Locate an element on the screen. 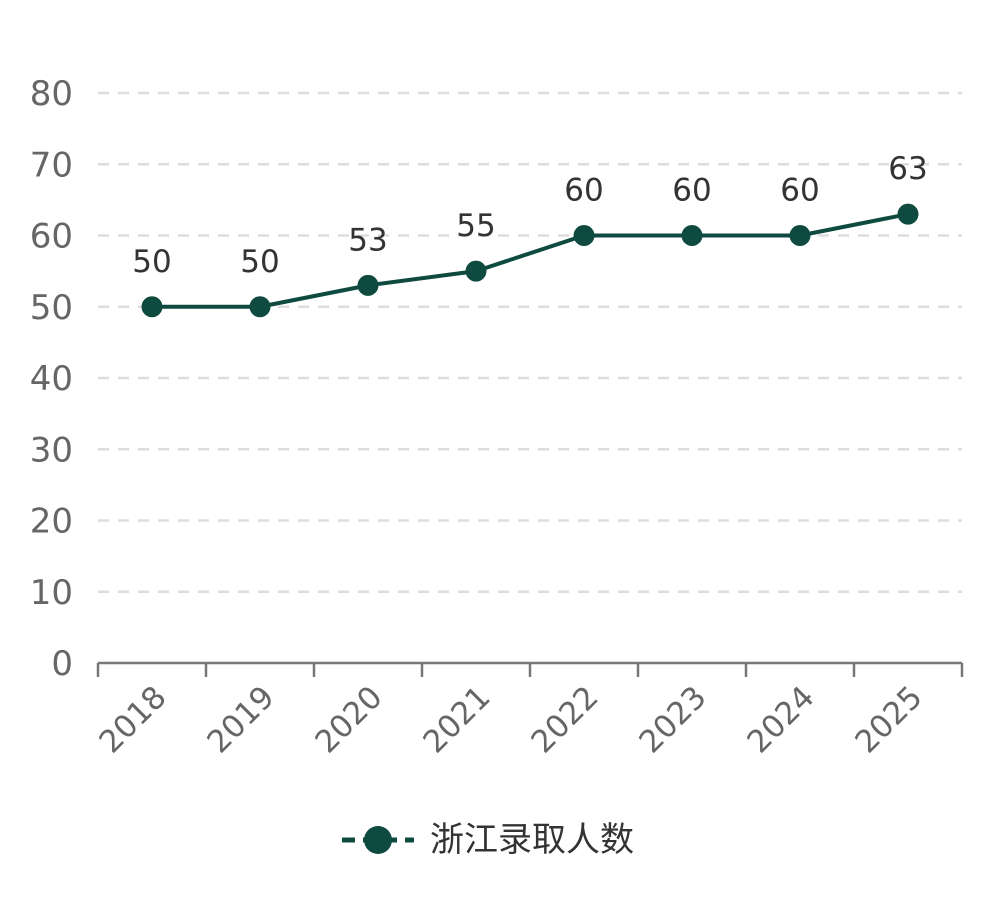 The width and height of the screenshot is (995, 910). x-tick-label: 2024 is located at coordinates (780, 719).